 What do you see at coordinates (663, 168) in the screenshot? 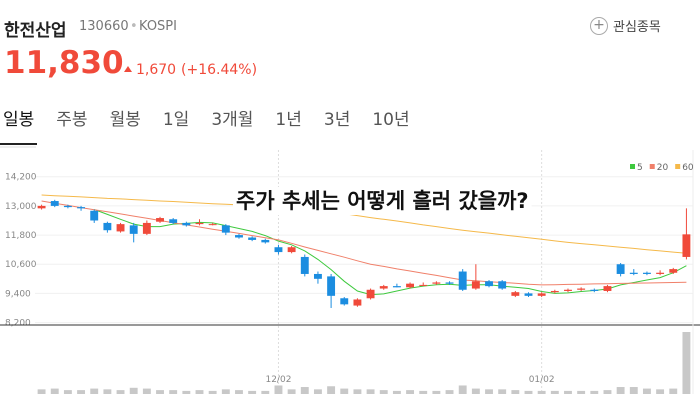
I see `legend-label: 20` at bounding box center [663, 168].